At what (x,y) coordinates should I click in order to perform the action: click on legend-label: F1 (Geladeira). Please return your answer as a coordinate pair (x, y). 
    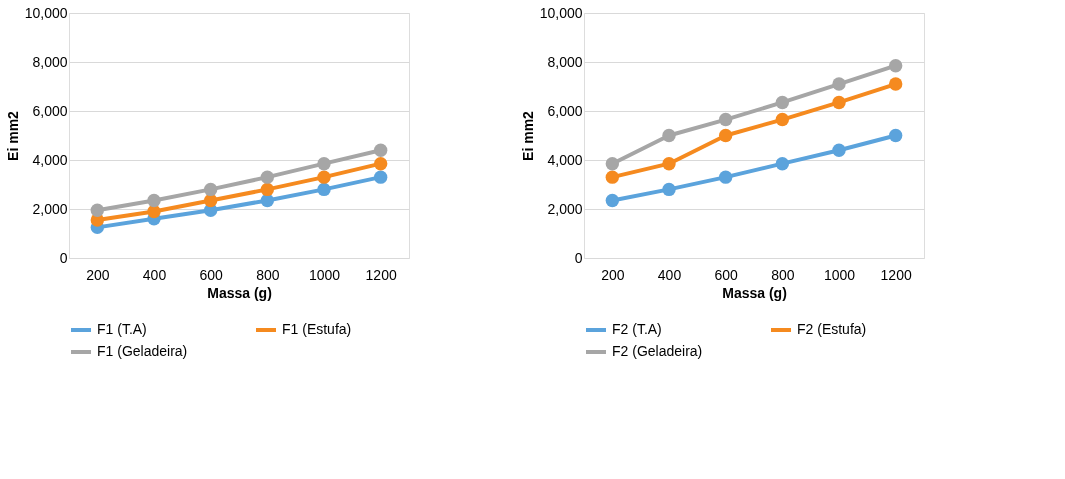
    Looking at the image, I should click on (142, 351).